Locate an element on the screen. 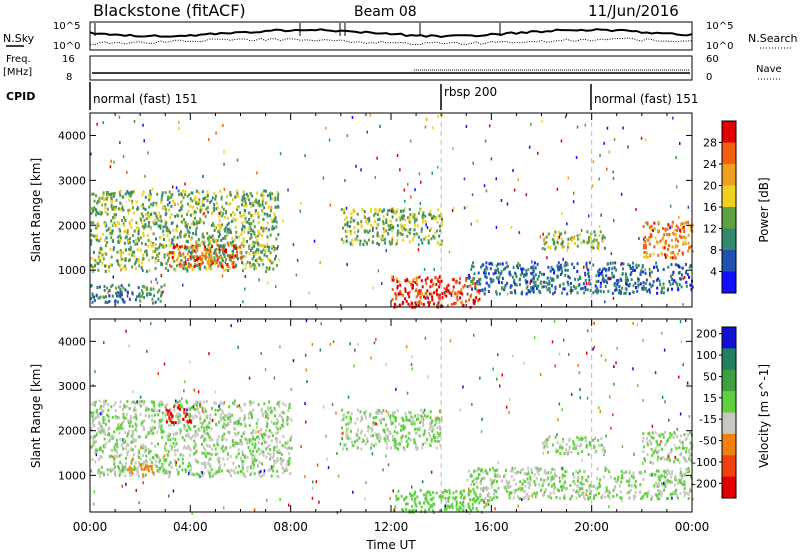 This screenshot has height=554, width=800. colorbar-tick-label: -100 is located at coordinates (704, 462).